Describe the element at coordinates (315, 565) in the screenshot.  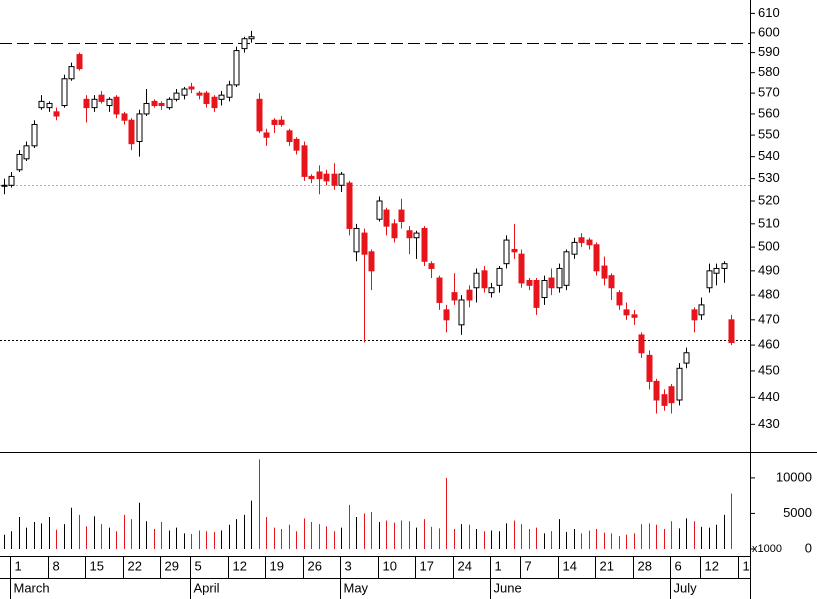
I see `x-tick-label: 26` at that location.